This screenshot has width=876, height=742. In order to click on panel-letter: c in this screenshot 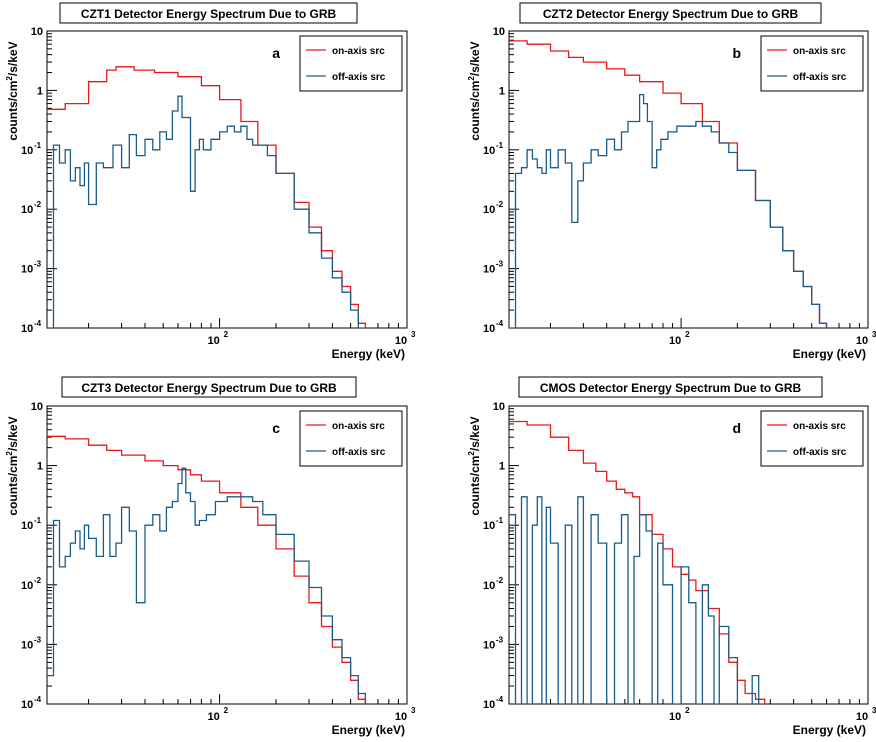, I will do `click(276, 428)`.